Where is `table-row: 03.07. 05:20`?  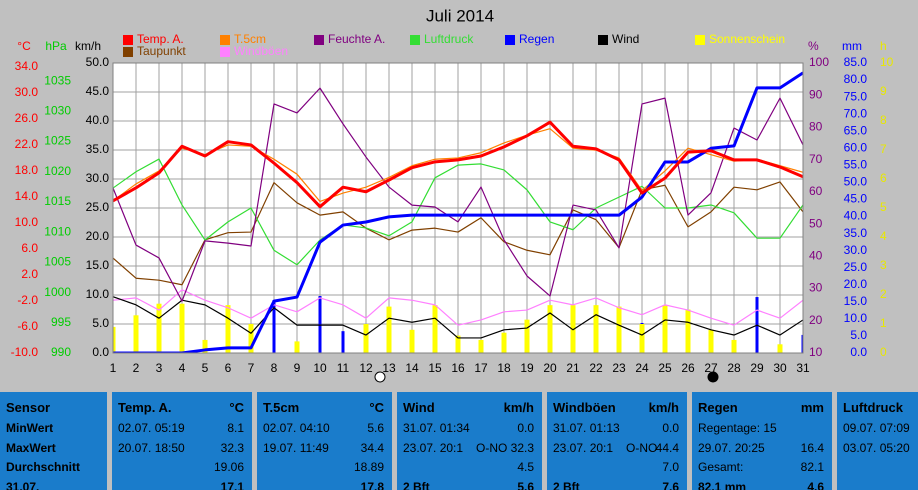
table-row: 03.07. 05:20 is located at coordinates (876, 448).